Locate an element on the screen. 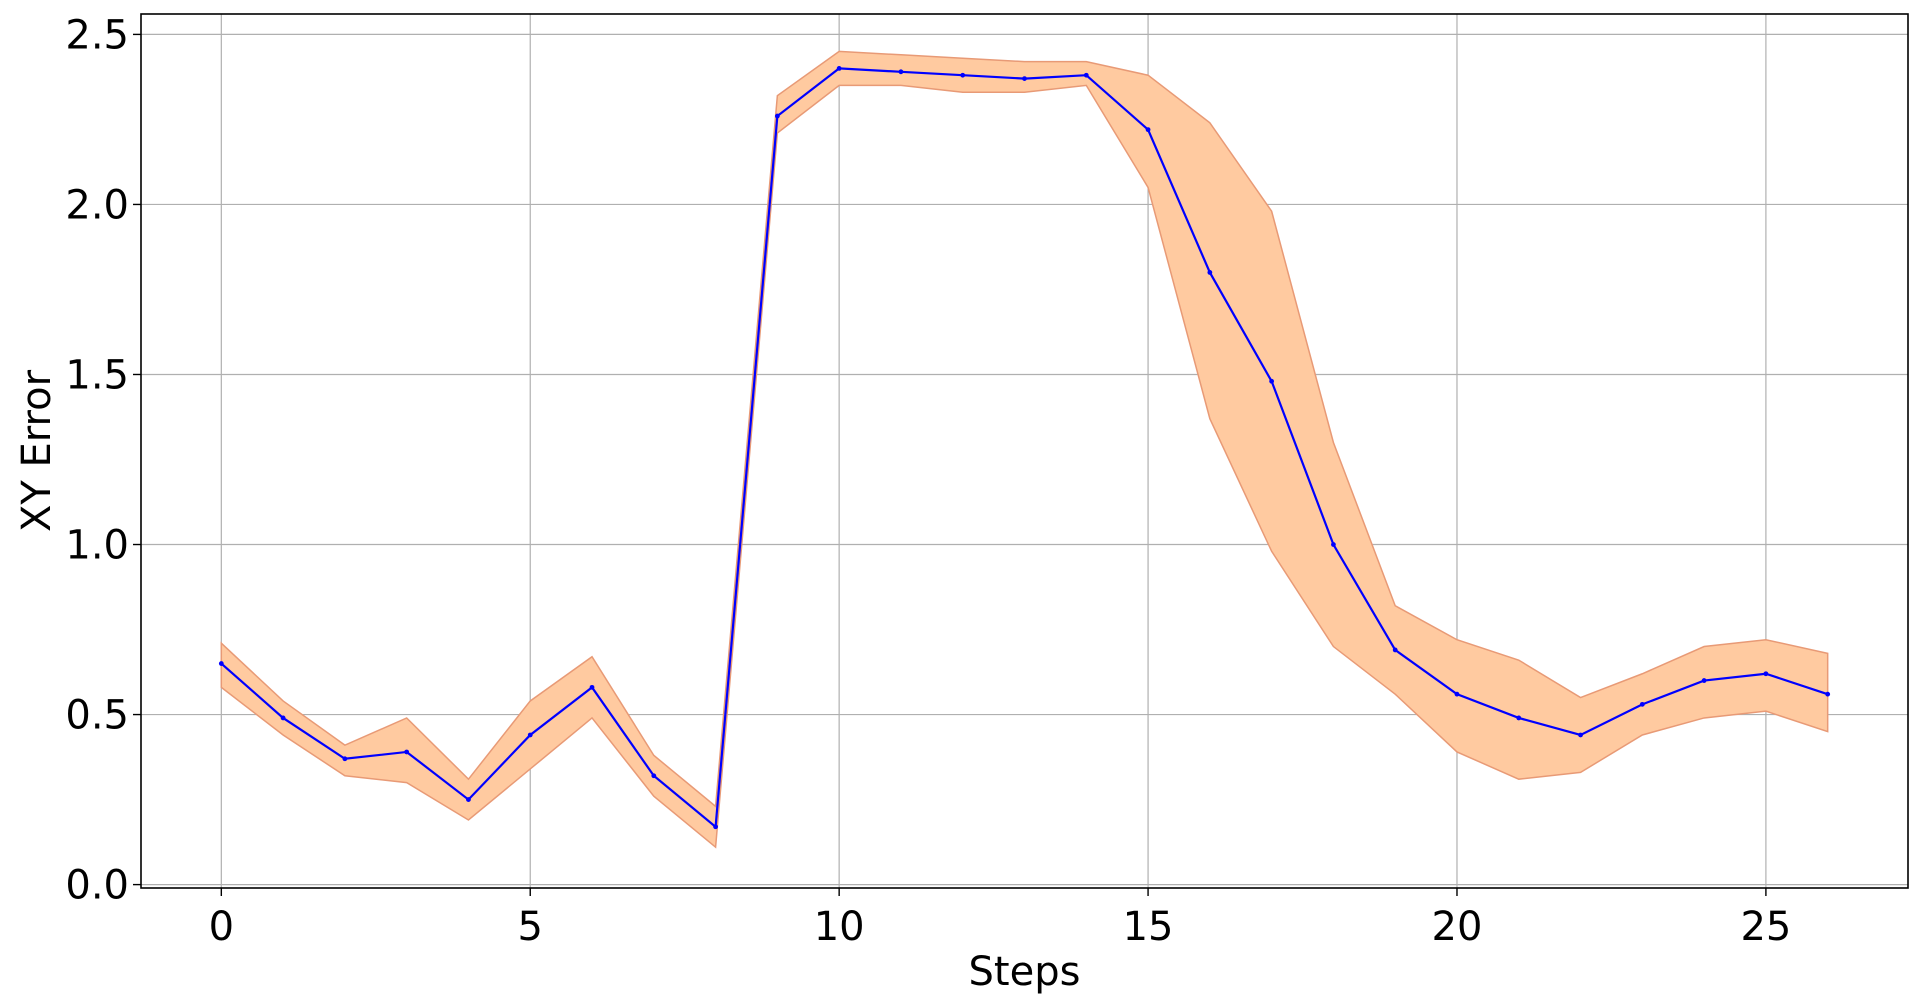 This screenshot has height=1008, width=1920. x-tick-label-0: 0 is located at coordinates (221, 927).